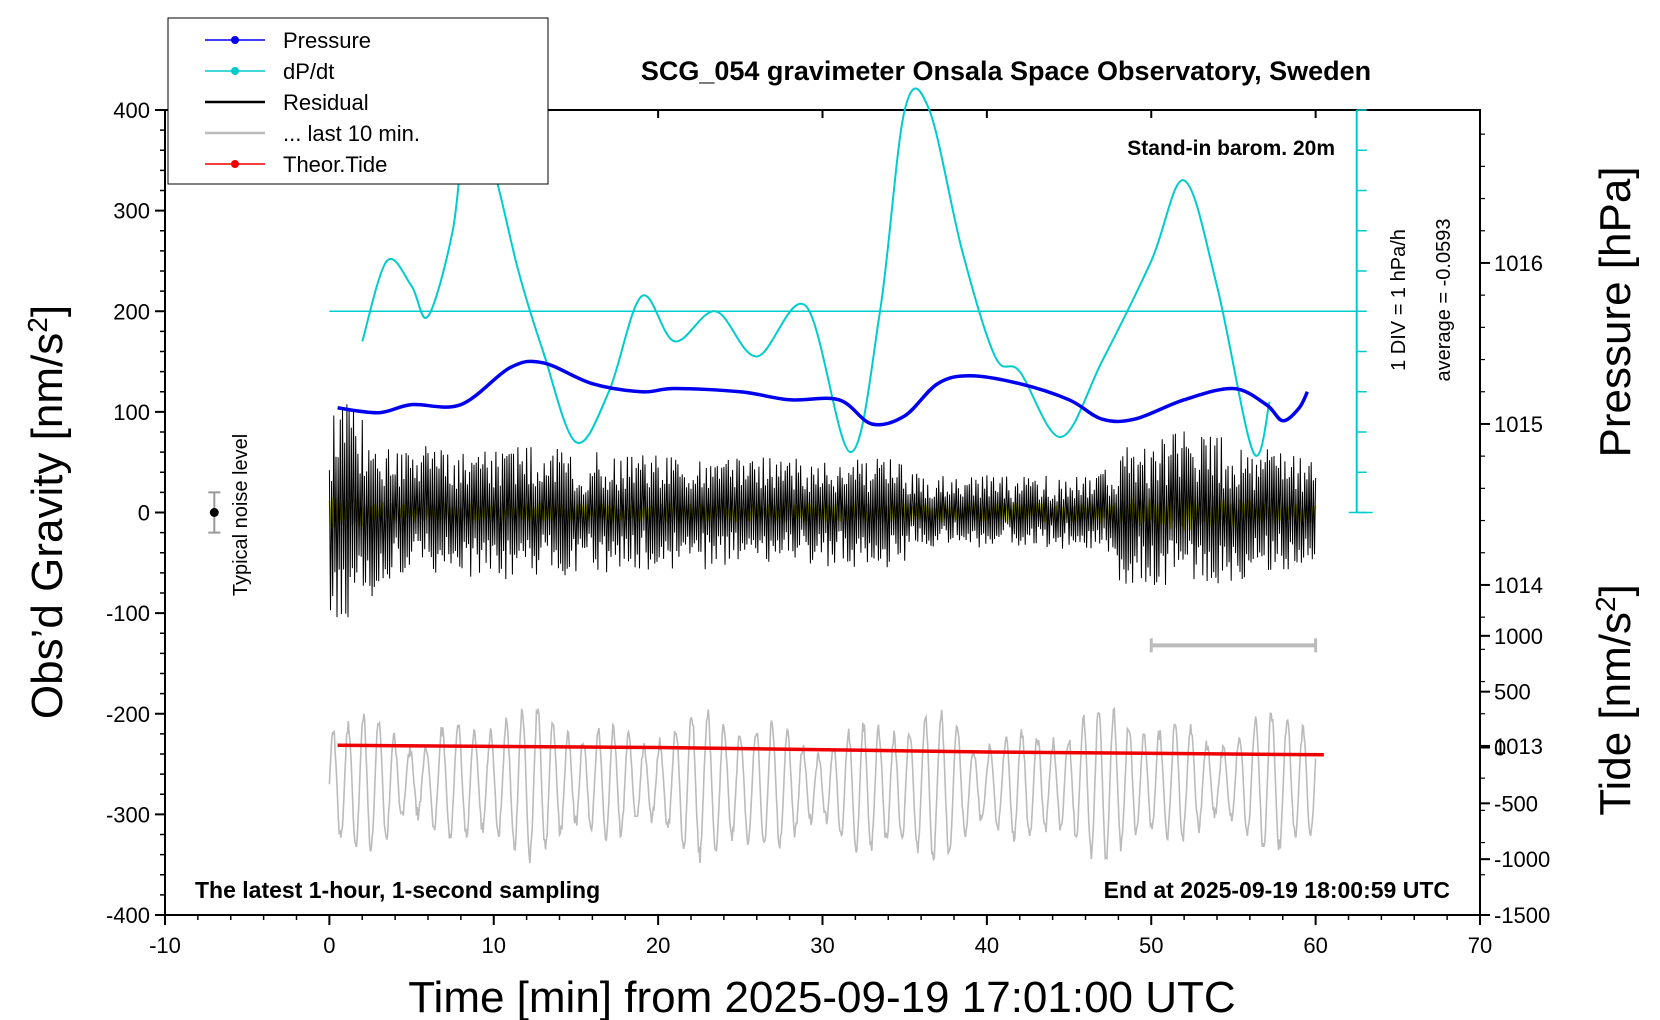  Describe the element at coordinates (335, 164) in the screenshot. I see `legend-label: Theor.Tide` at that location.